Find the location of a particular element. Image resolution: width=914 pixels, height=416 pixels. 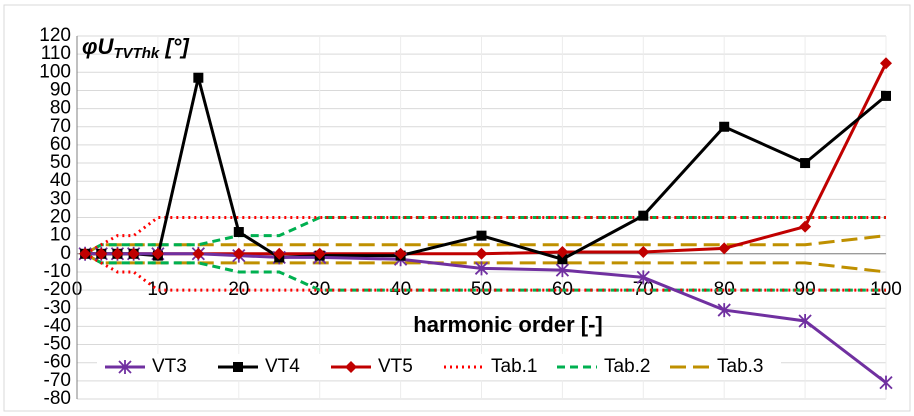

x-axis-label: harmonic order [-] is located at coordinates (507, 324).